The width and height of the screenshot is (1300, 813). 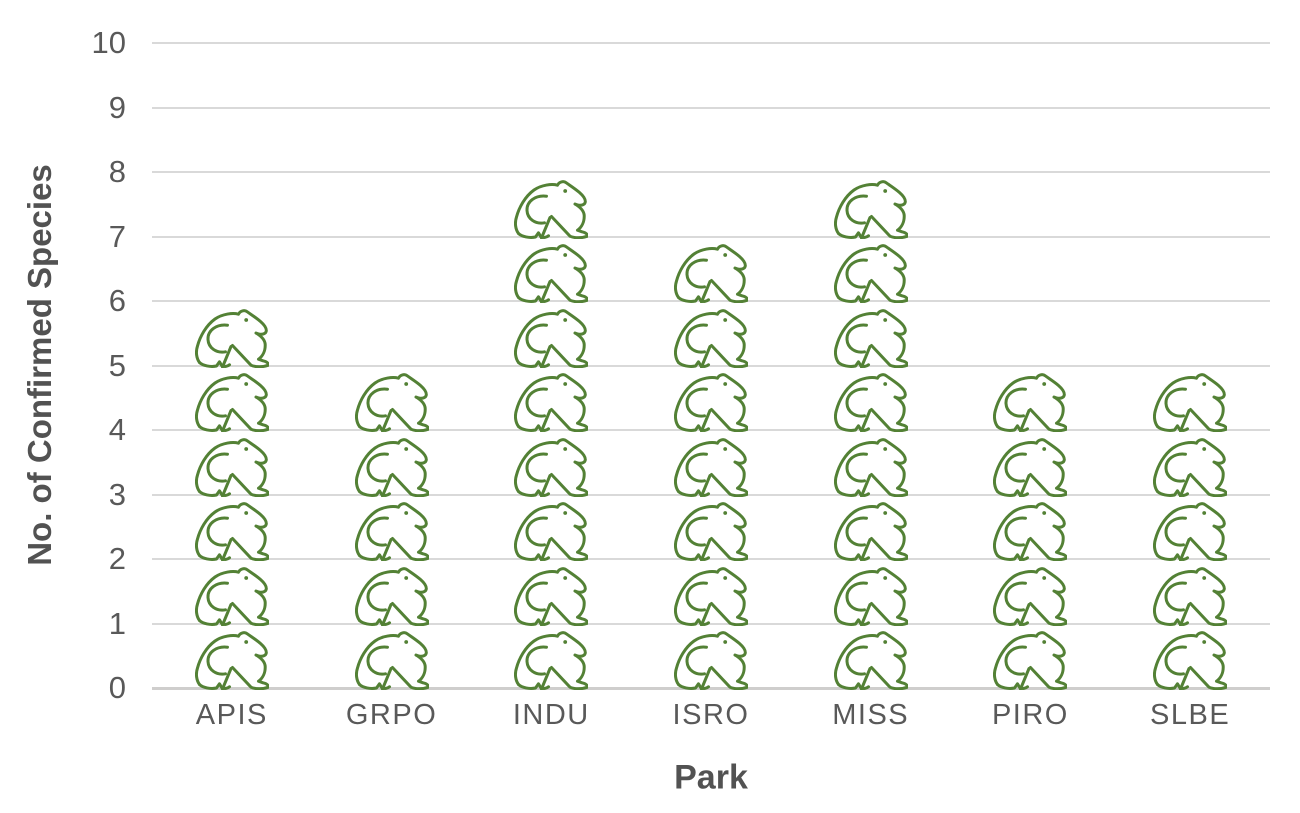 What do you see at coordinates (1190, 715) in the screenshot?
I see `x-category-label: SLBE` at bounding box center [1190, 715].